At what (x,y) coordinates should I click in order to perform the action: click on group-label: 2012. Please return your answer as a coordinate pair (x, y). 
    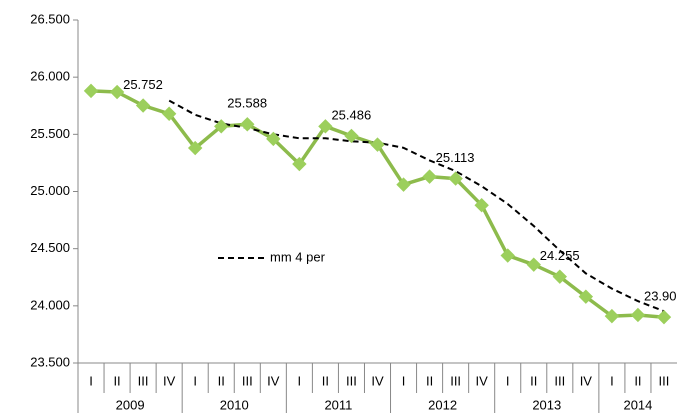
    Looking at the image, I should click on (442, 404).